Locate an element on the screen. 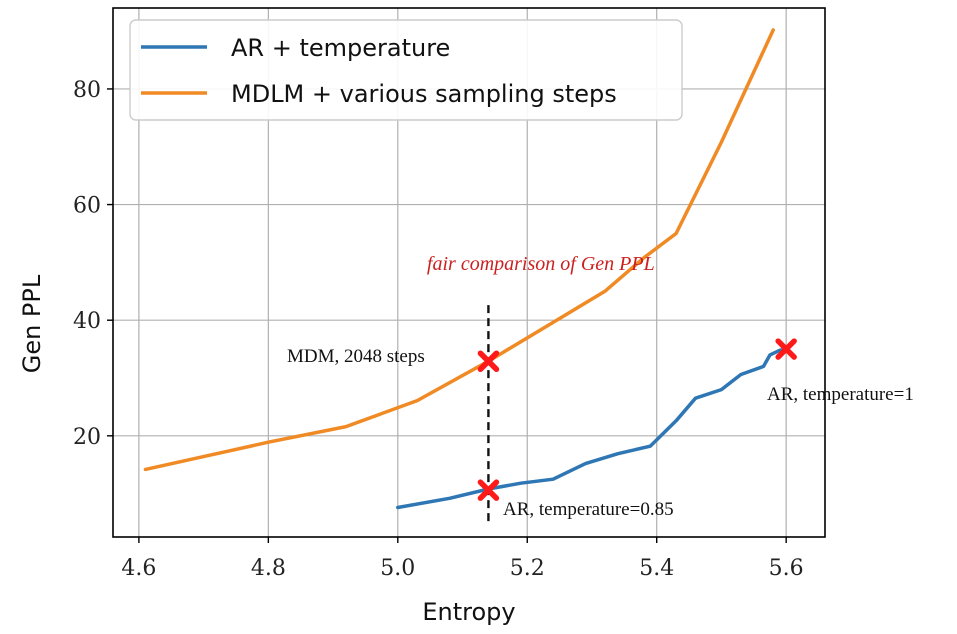 The width and height of the screenshot is (957, 634). legend-box is located at coordinates (406, 70).